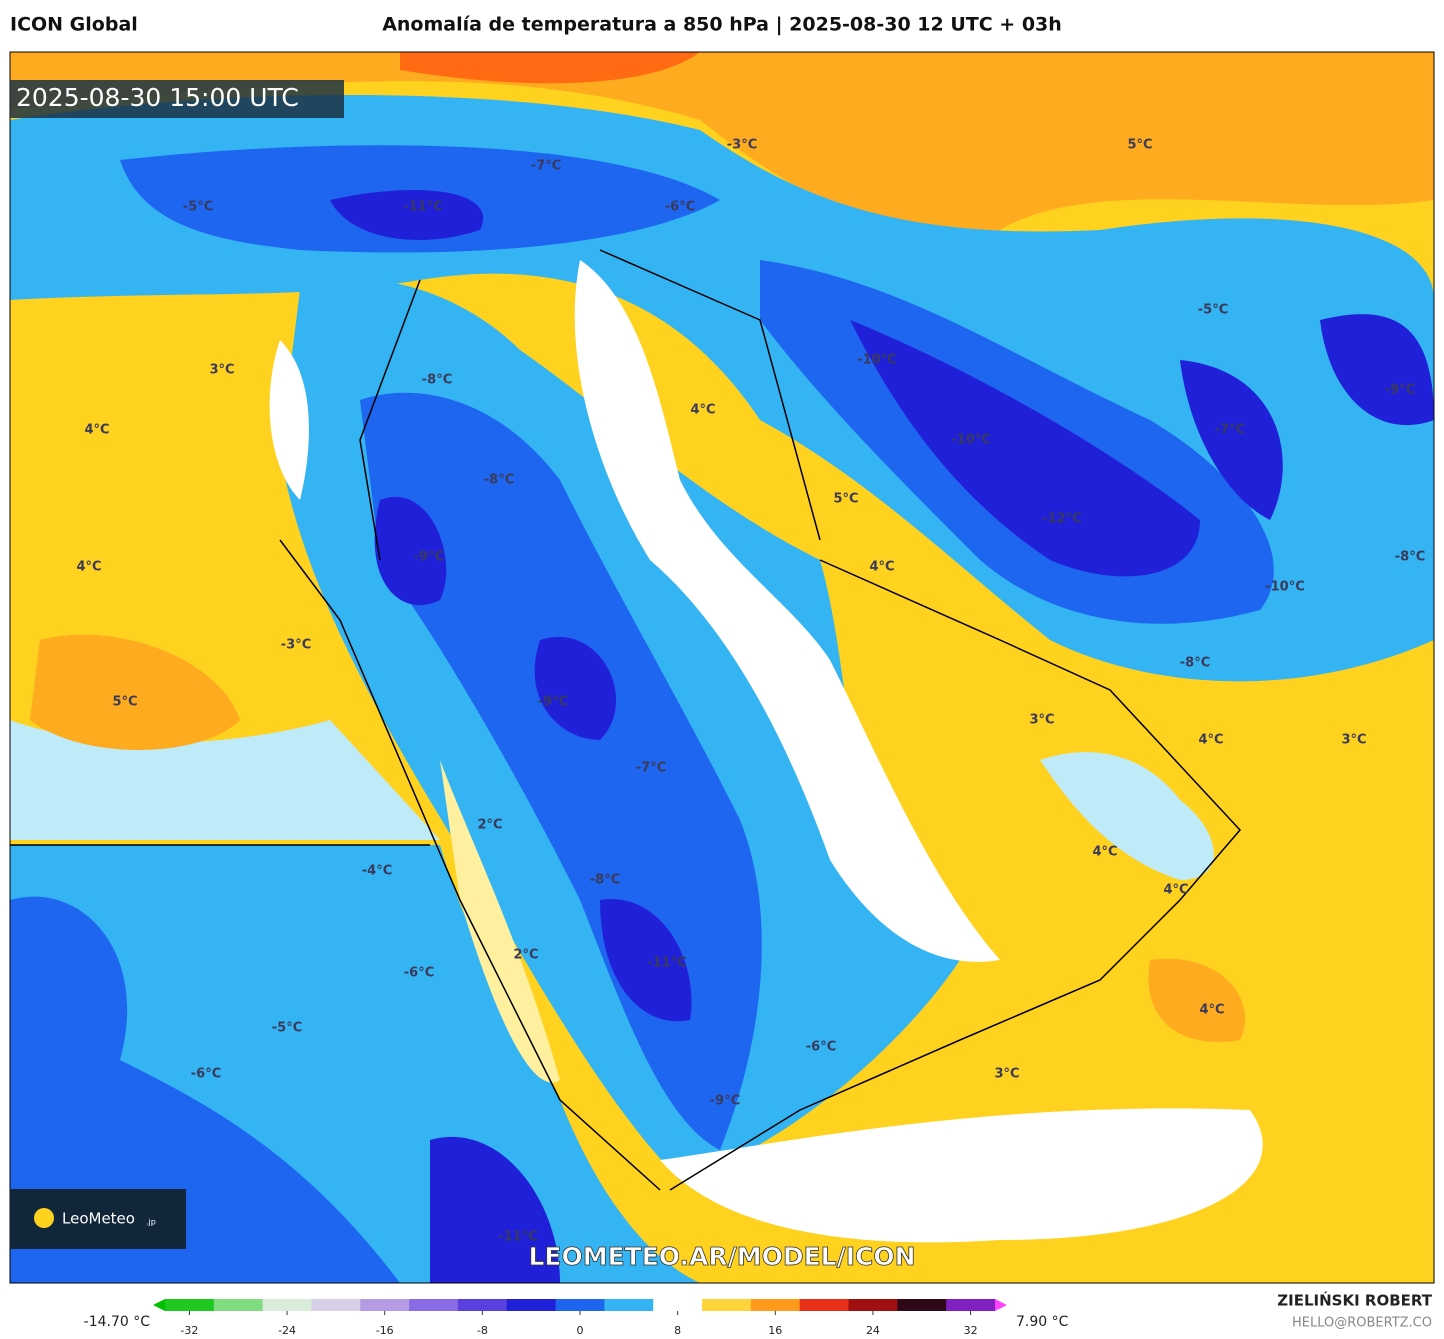 The image size is (1444, 1339). What do you see at coordinates (159, 1305) in the screenshot?
I see `colorbar-under` at bounding box center [159, 1305].